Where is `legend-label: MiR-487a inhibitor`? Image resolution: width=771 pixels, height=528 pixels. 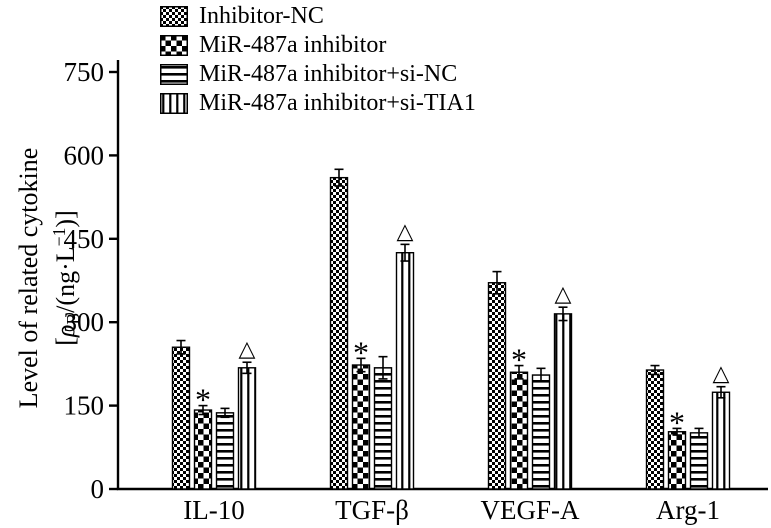 legend-label: MiR-487a inhibitor is located at coordinates (293, 45).